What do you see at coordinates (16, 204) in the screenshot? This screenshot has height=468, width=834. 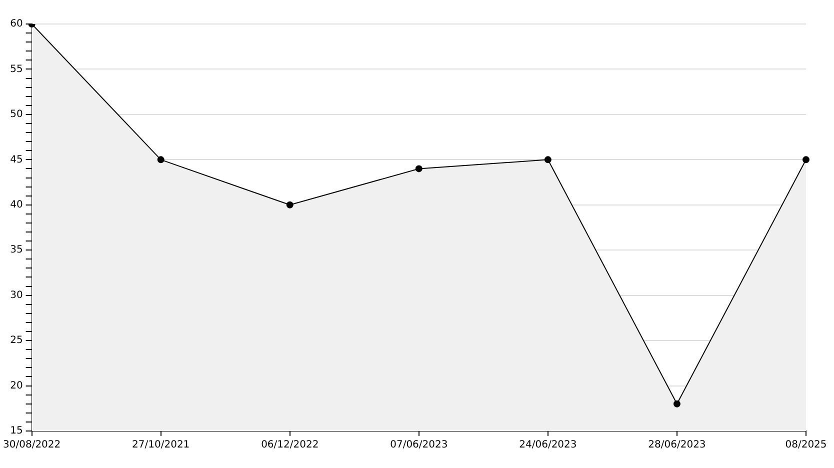 I see `y-tick-label: 40` at bounding box center [16, 204].